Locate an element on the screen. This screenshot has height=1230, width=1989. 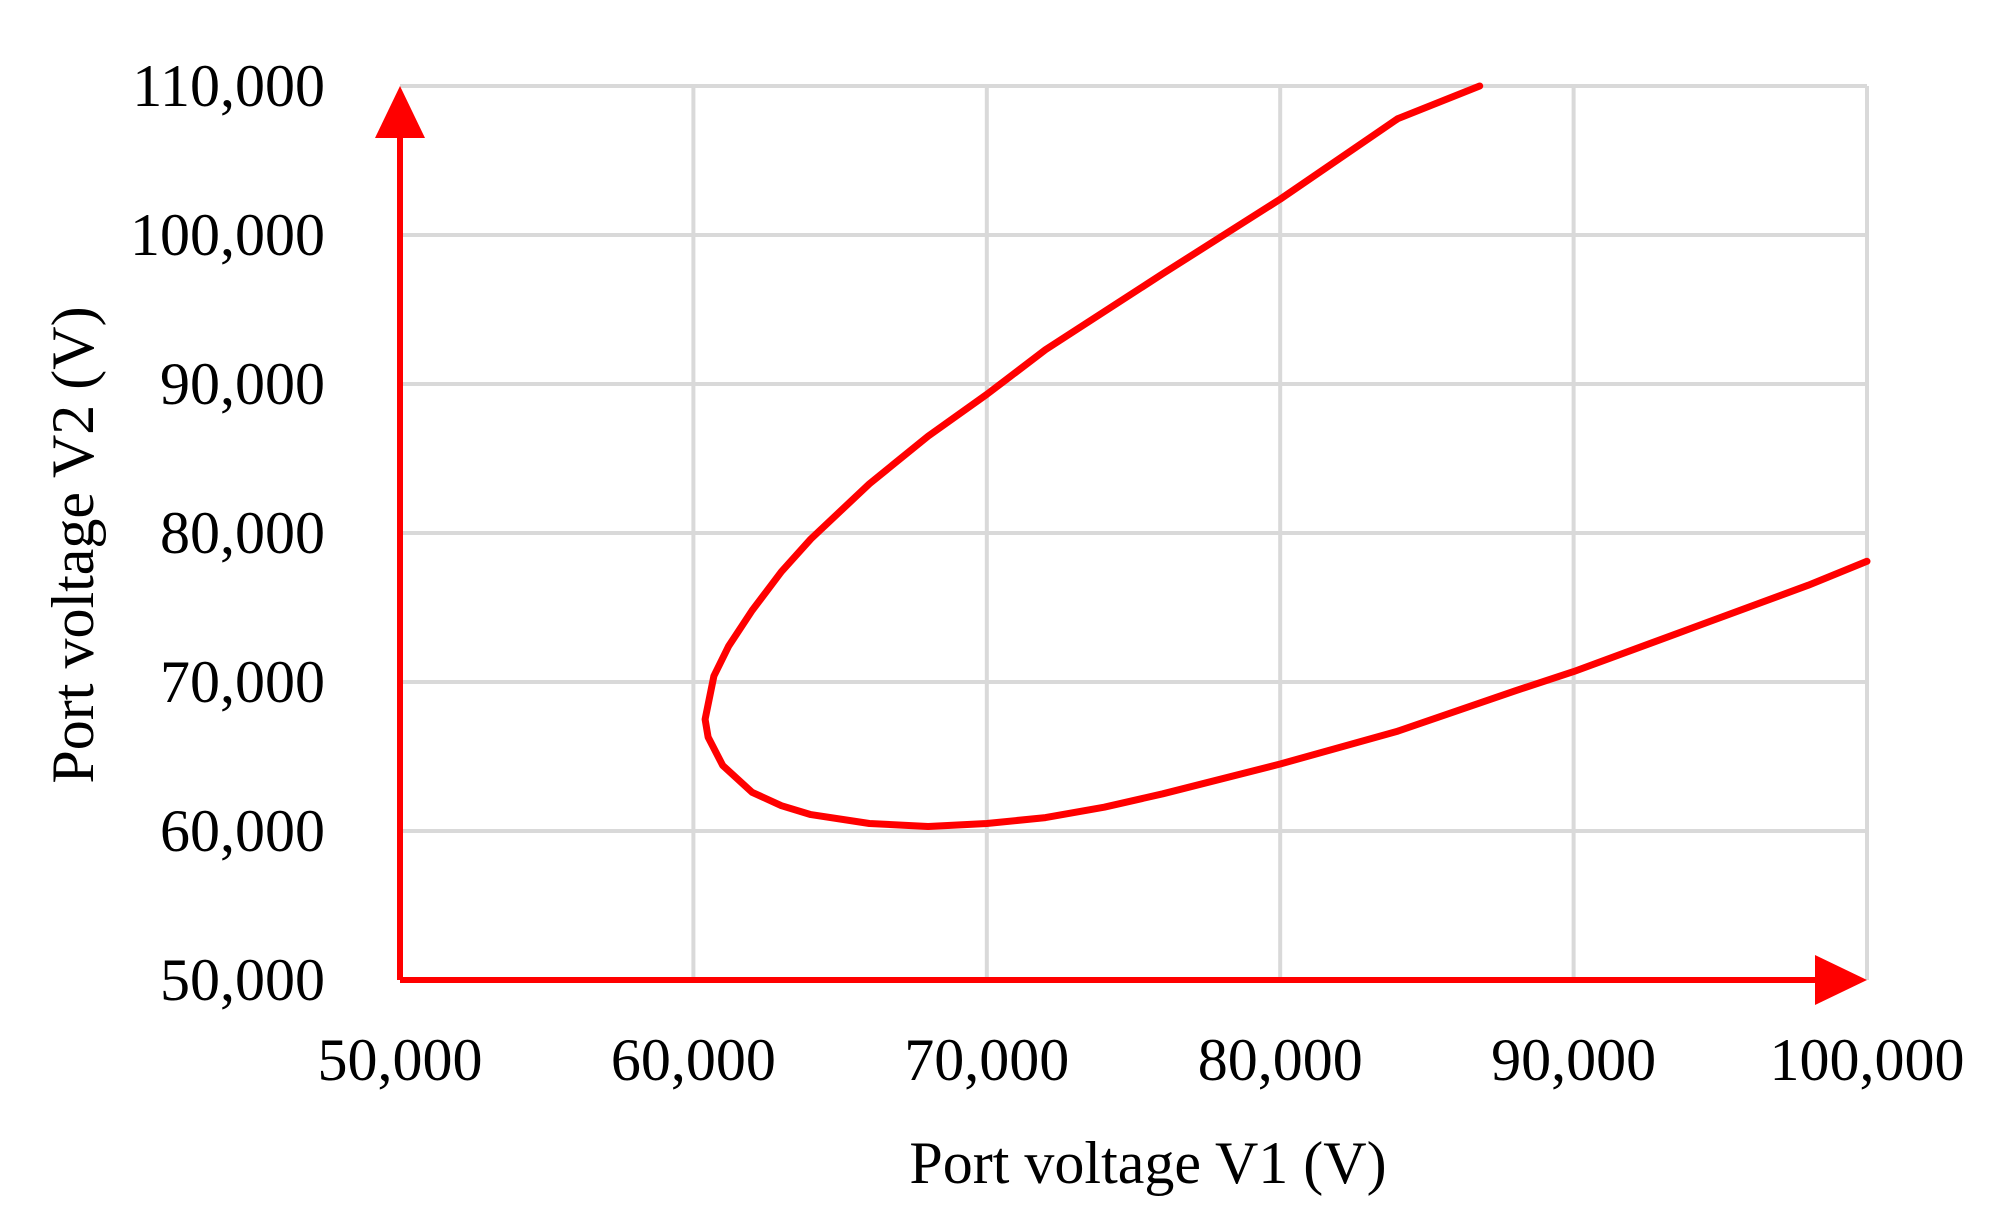
x-tick-label: 100,000 is located at coordinates (1867, 1060).